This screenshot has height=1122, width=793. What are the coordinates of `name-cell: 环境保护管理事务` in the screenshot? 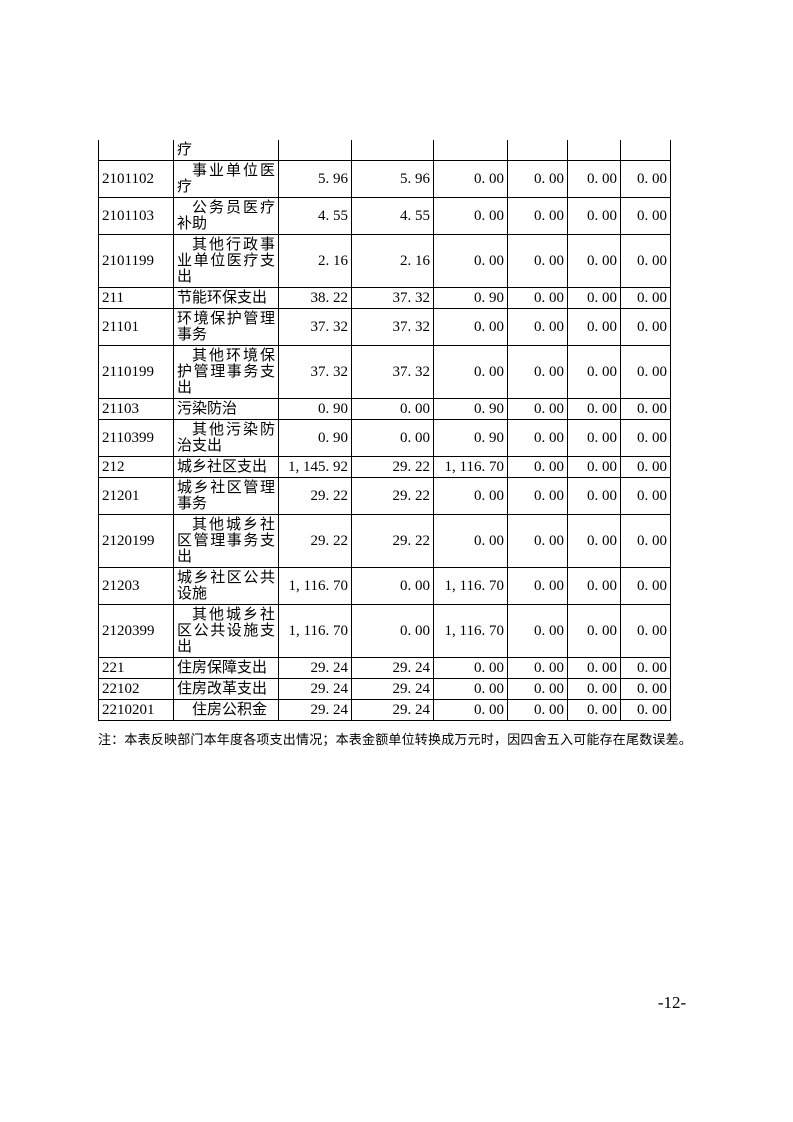 It's located at (226, 327).